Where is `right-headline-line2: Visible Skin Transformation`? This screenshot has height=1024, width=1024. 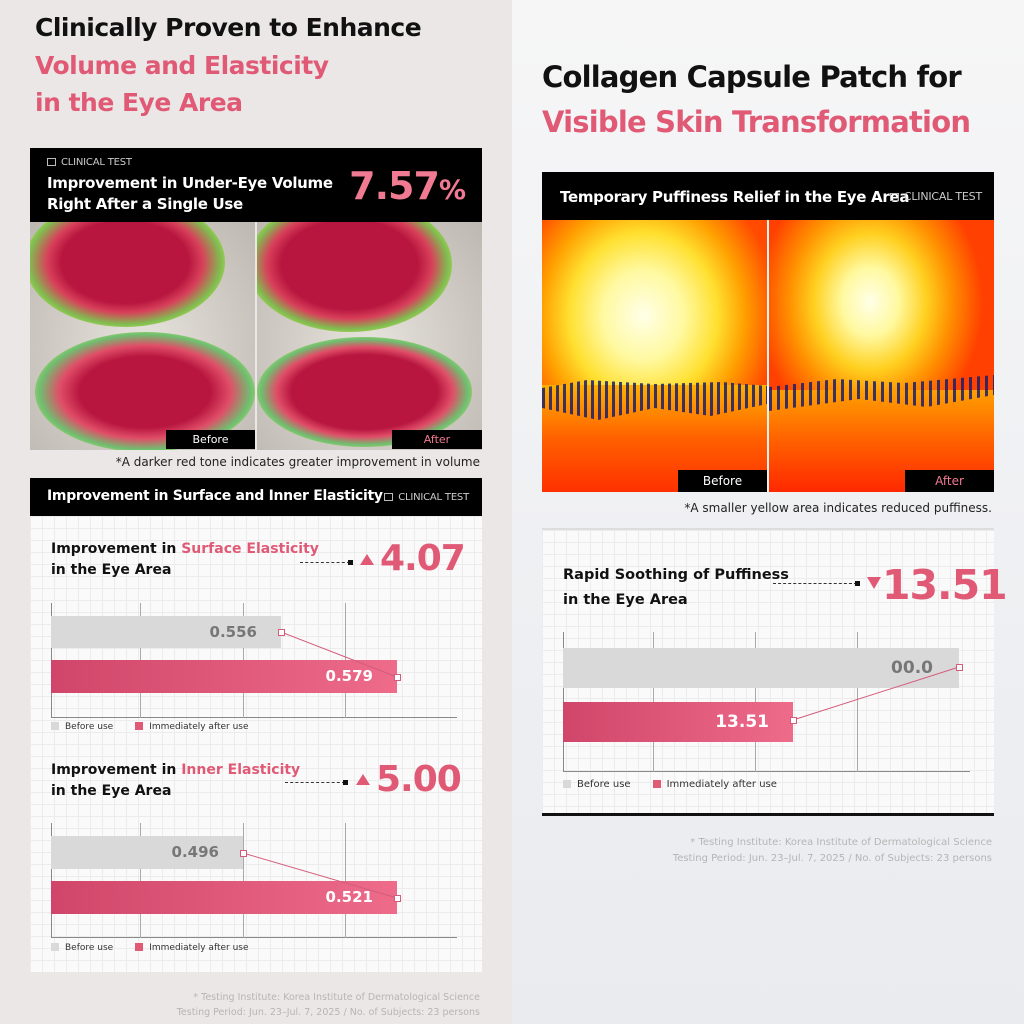 right-headline-line2: Visible Skin Transformation is located at coordinates (756, 122).